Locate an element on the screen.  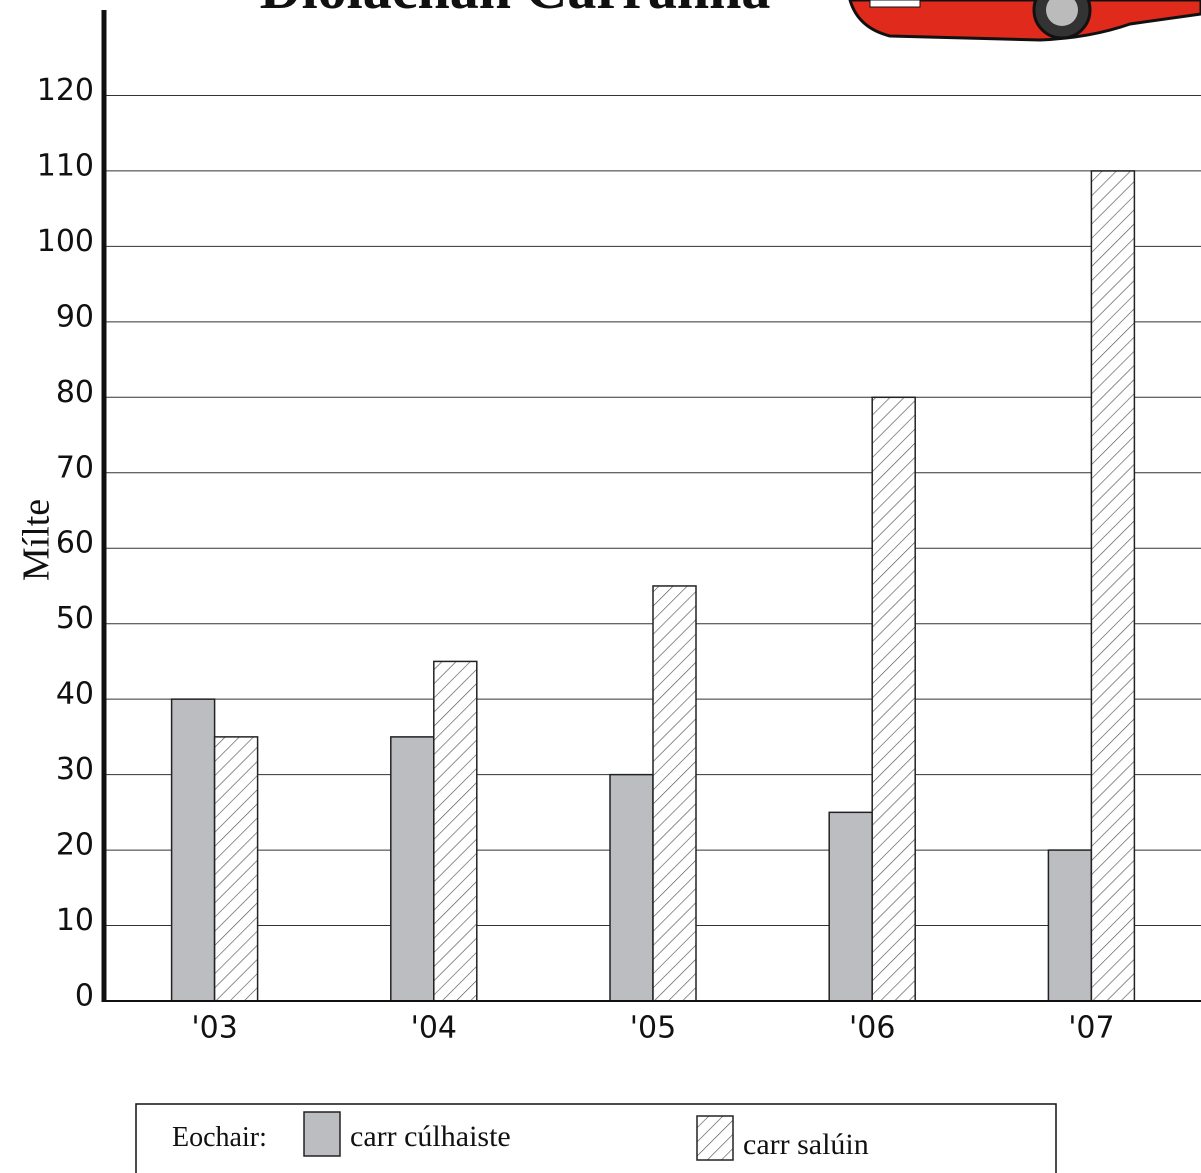
x-tick-label: '06 is located at coordinates (872, 1028).